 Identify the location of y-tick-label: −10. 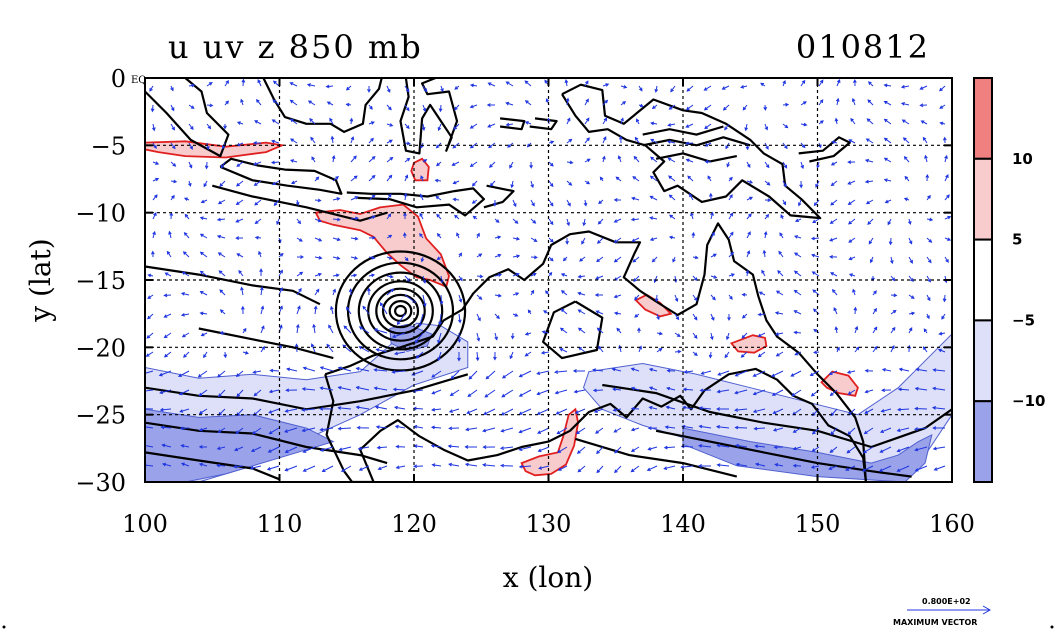
(100, 214).